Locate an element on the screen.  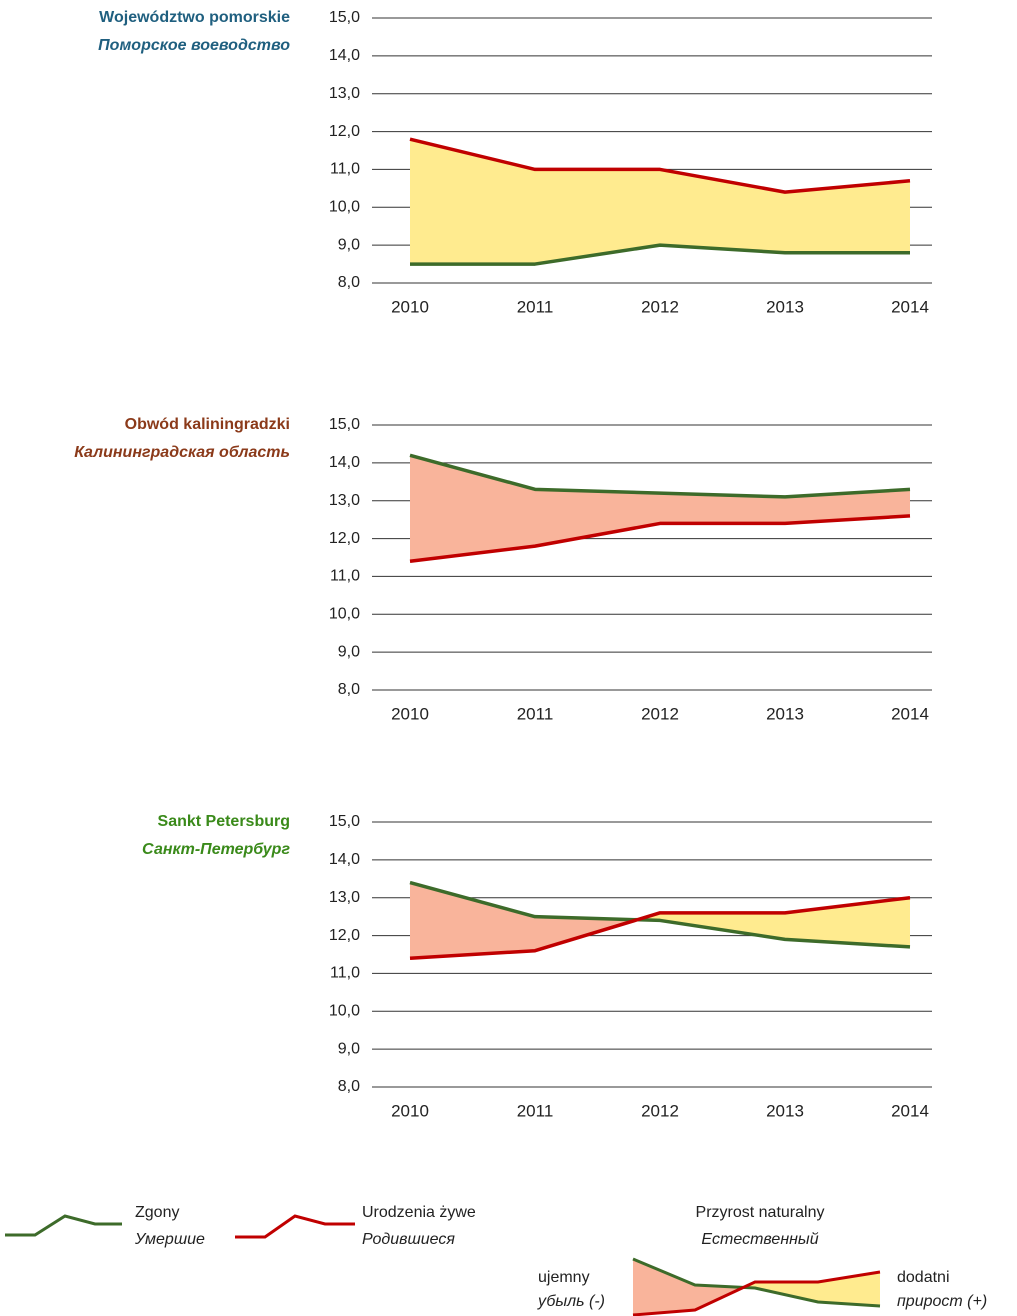
legend-positive-area is located at coordinates (811, 1289).